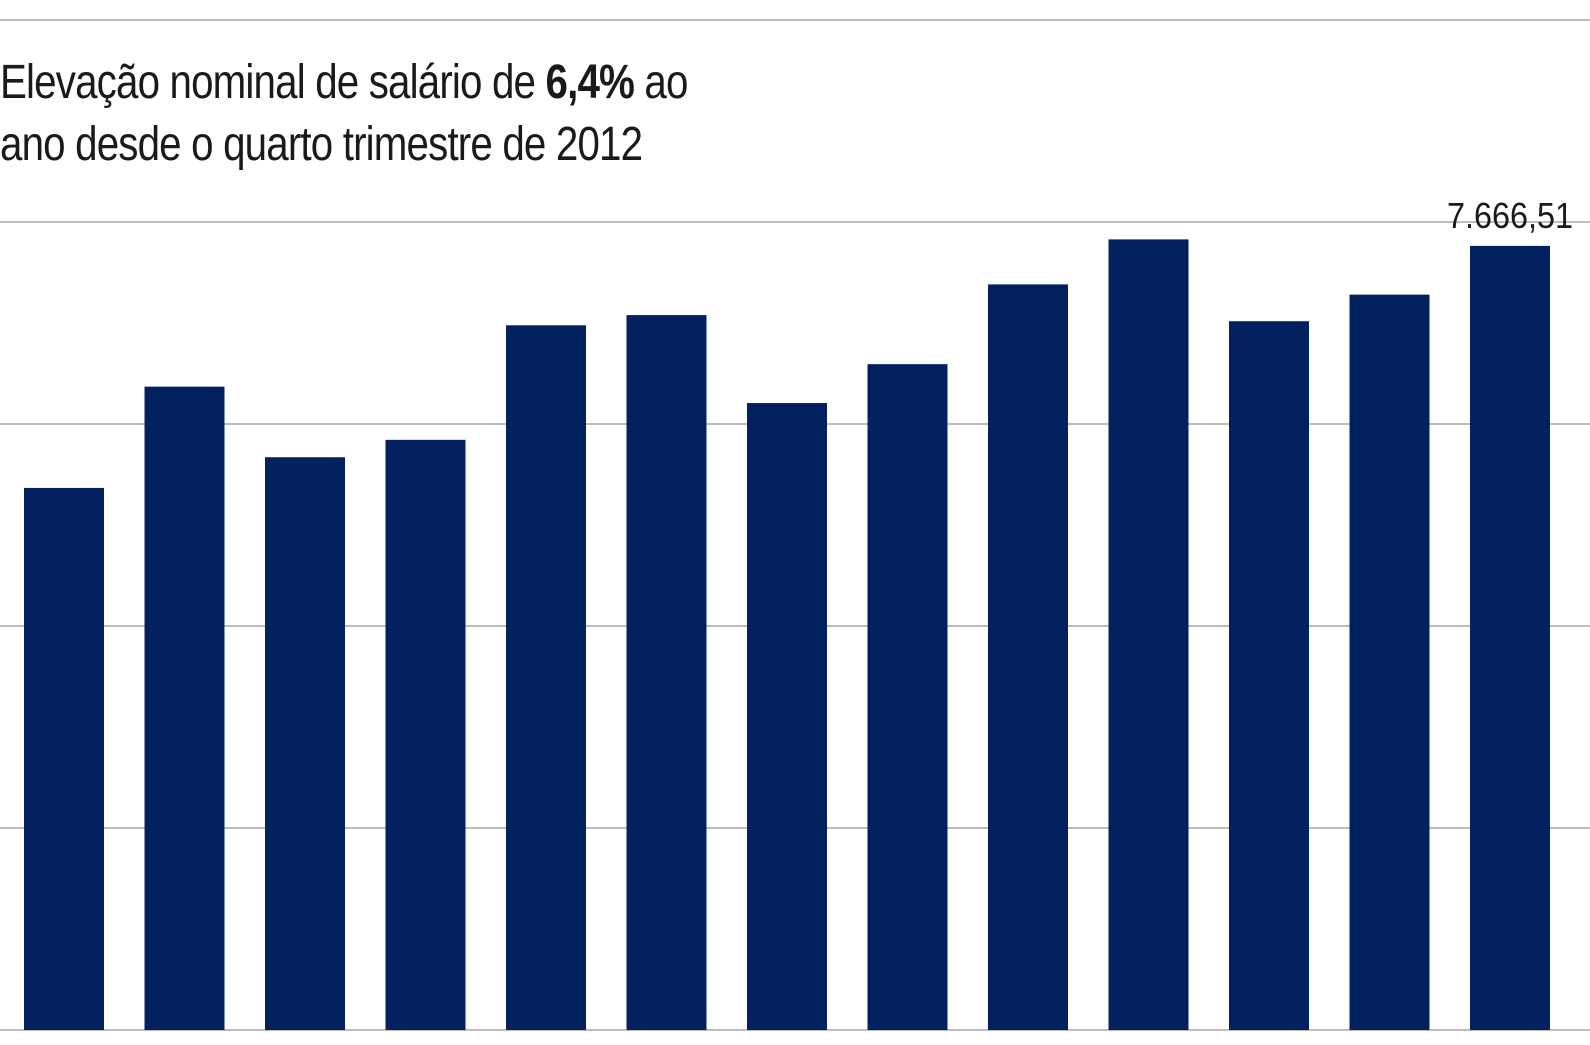 Image resolution: width=1590 pixels, height=1045 pixels. I want to click on title-suffix: ao, so click(661, 82).